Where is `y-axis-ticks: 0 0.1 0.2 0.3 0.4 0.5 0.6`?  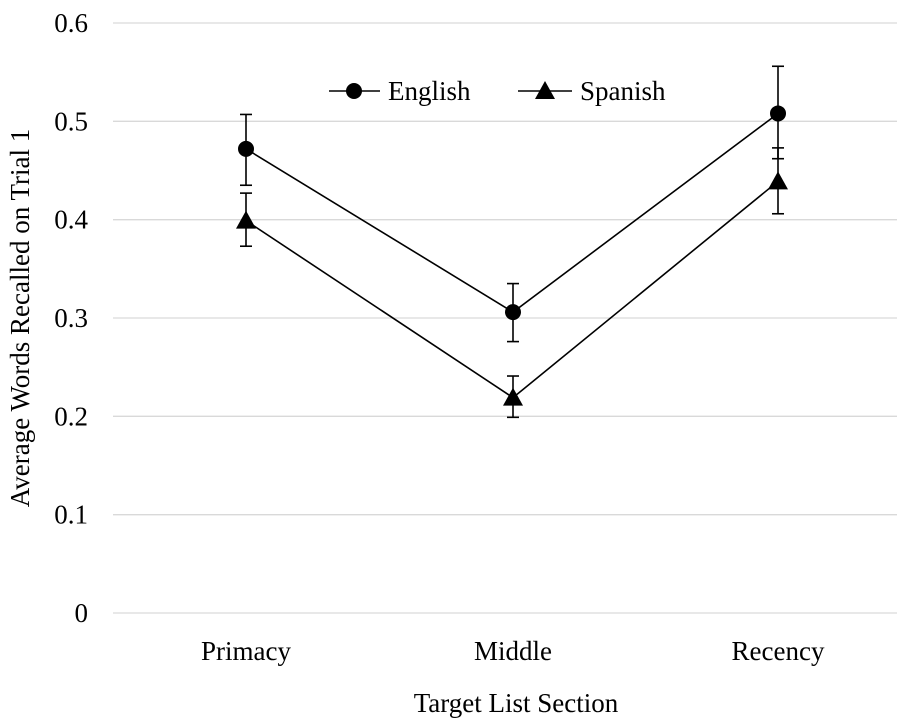
y-axis-ticks: 0 0.1 0.2 0.3 0.4 0.5 0.6 is located at coordinates (71, 318).